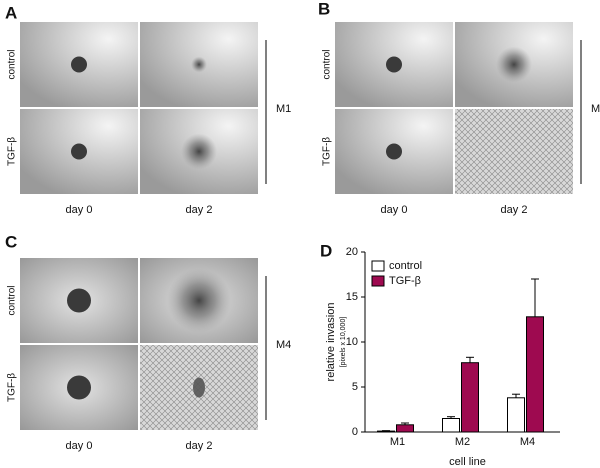  What do you see at coordinates (11, 241) in the screenshot?
I see `panel-label: C` at bounding box center [11, 241].